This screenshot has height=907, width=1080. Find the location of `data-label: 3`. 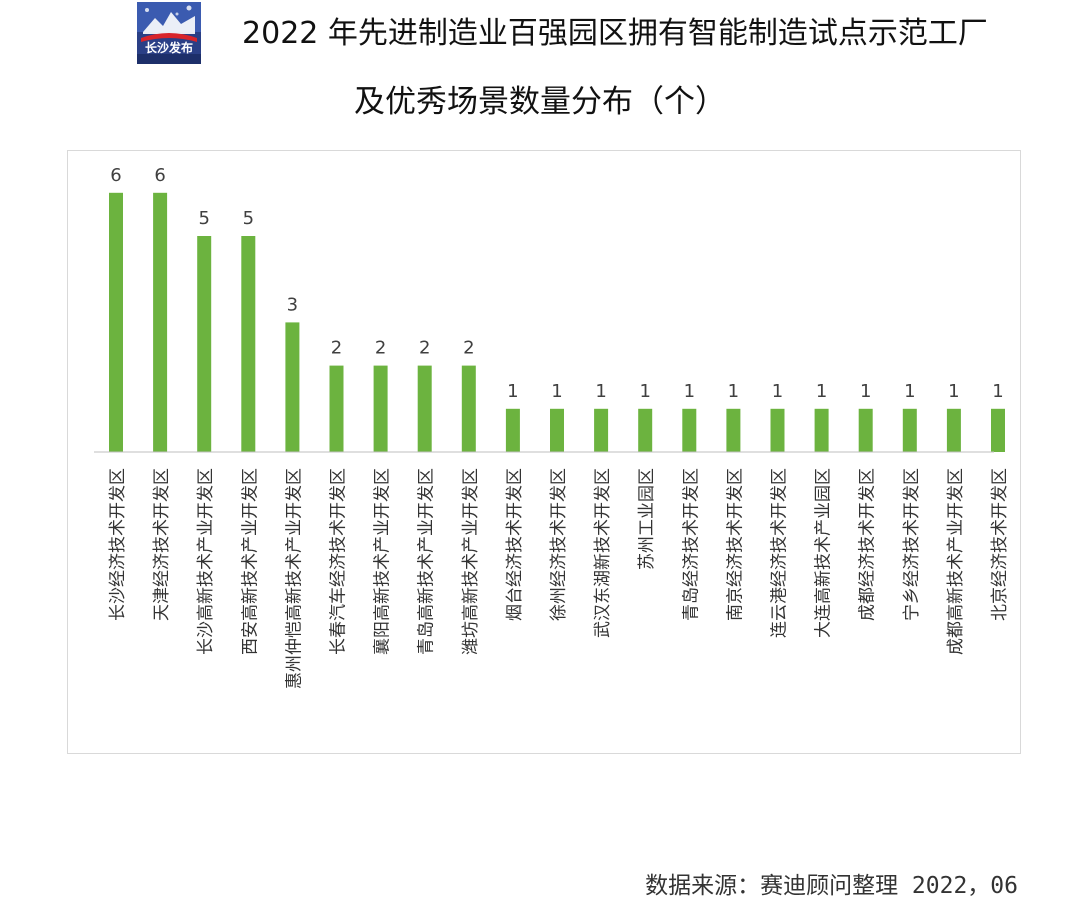

data-label: 3 is located at coordinates (292, 304).